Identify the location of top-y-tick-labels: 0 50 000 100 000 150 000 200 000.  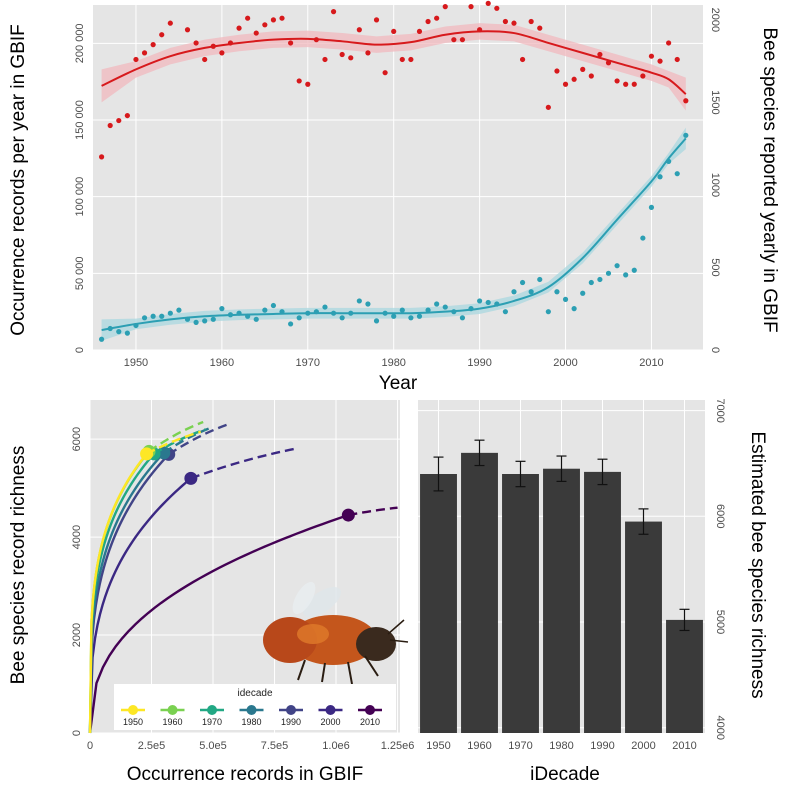
(80, 188).